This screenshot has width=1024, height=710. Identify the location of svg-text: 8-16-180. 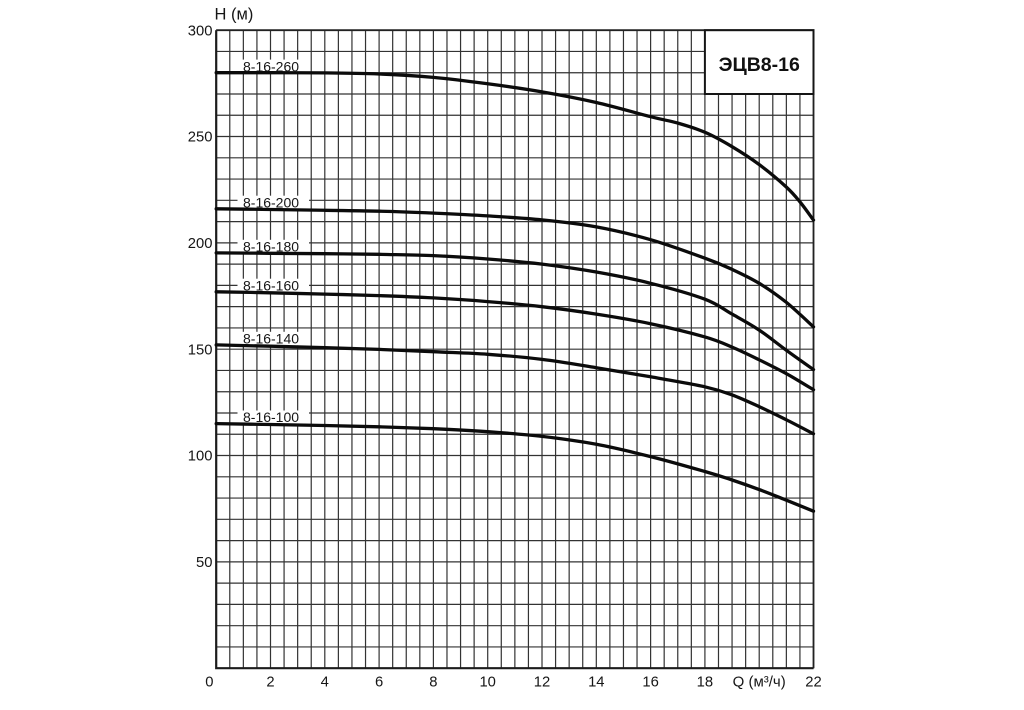
(271, 247).